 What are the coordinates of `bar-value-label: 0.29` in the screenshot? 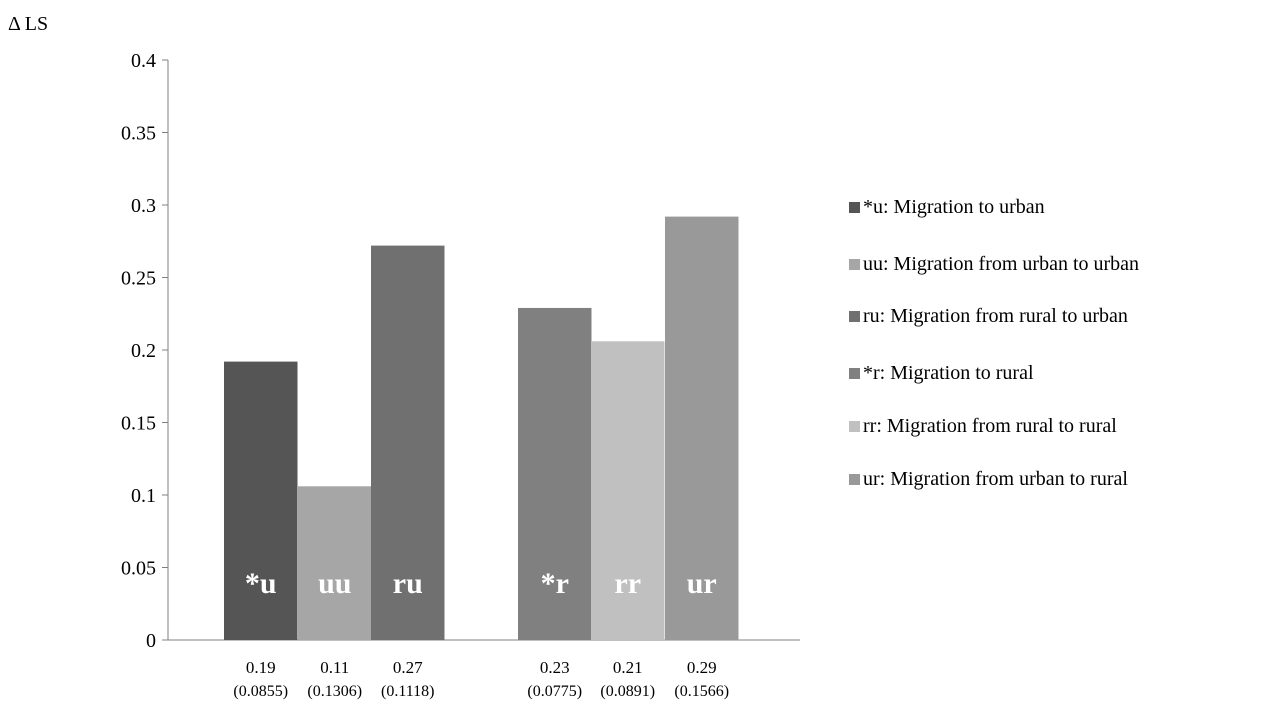 It's located at (702, 667).